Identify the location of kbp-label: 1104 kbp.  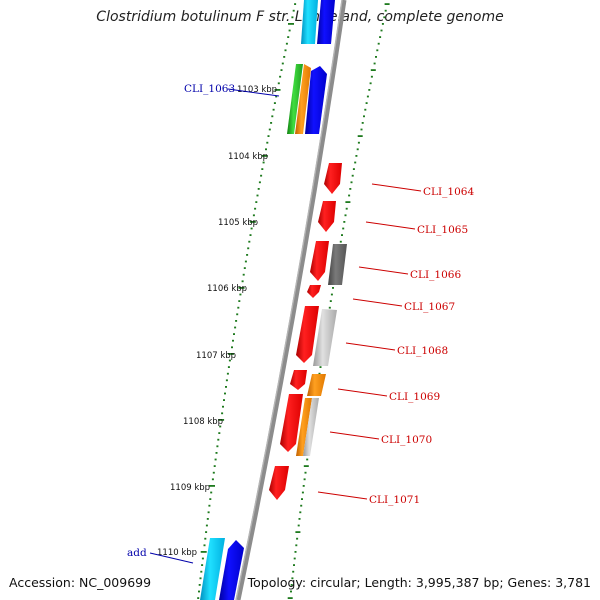
(248, 157).